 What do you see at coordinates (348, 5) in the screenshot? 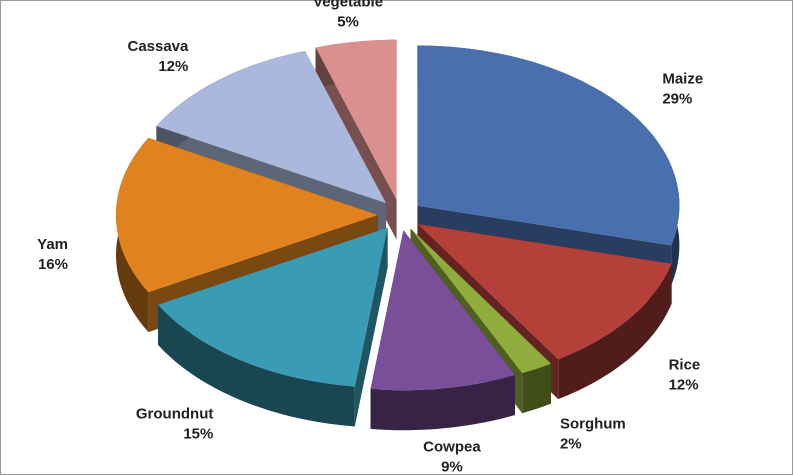
I see `slice-label: Vegetable` at bounding box center [348, 5].